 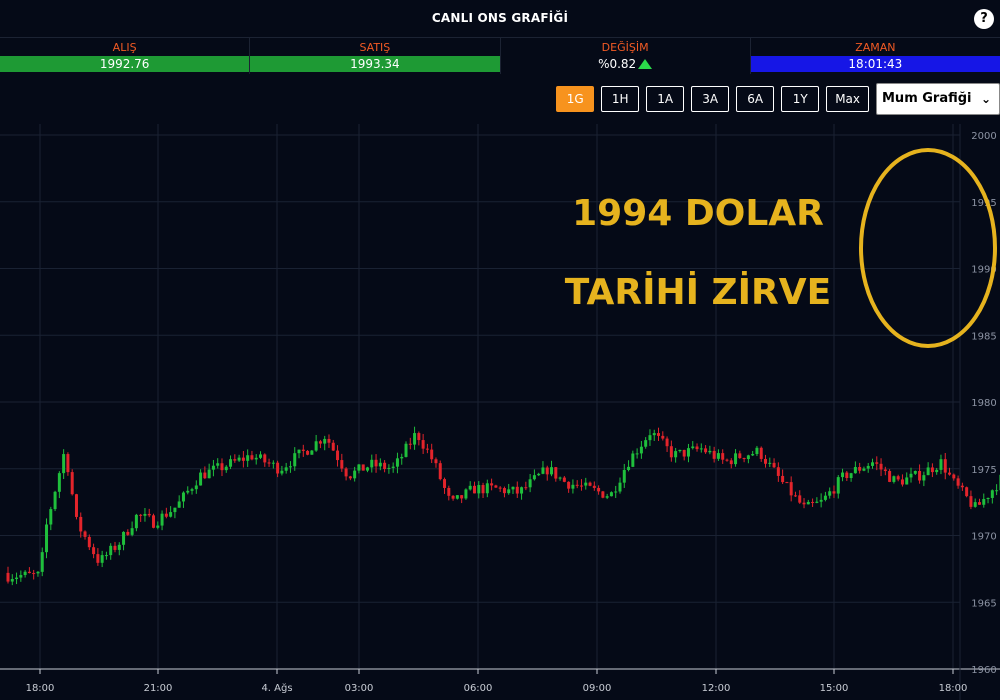 What do you see at coordinates (938, 99) in the screenshot?
I see `chart-type-select: Mum Grafiği ⌄` at bounding box center [938, 99].